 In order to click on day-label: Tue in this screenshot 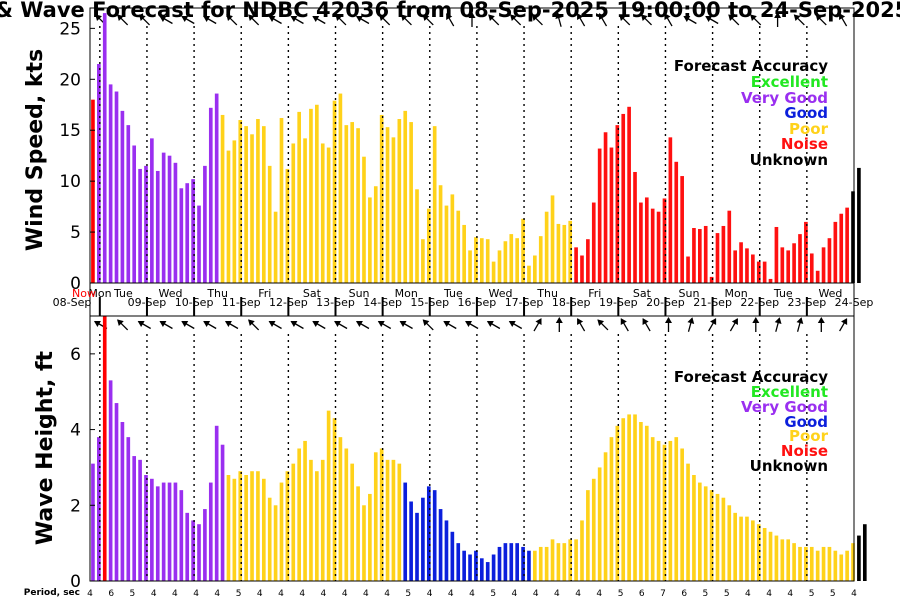, I will do `click(453, 293)`.